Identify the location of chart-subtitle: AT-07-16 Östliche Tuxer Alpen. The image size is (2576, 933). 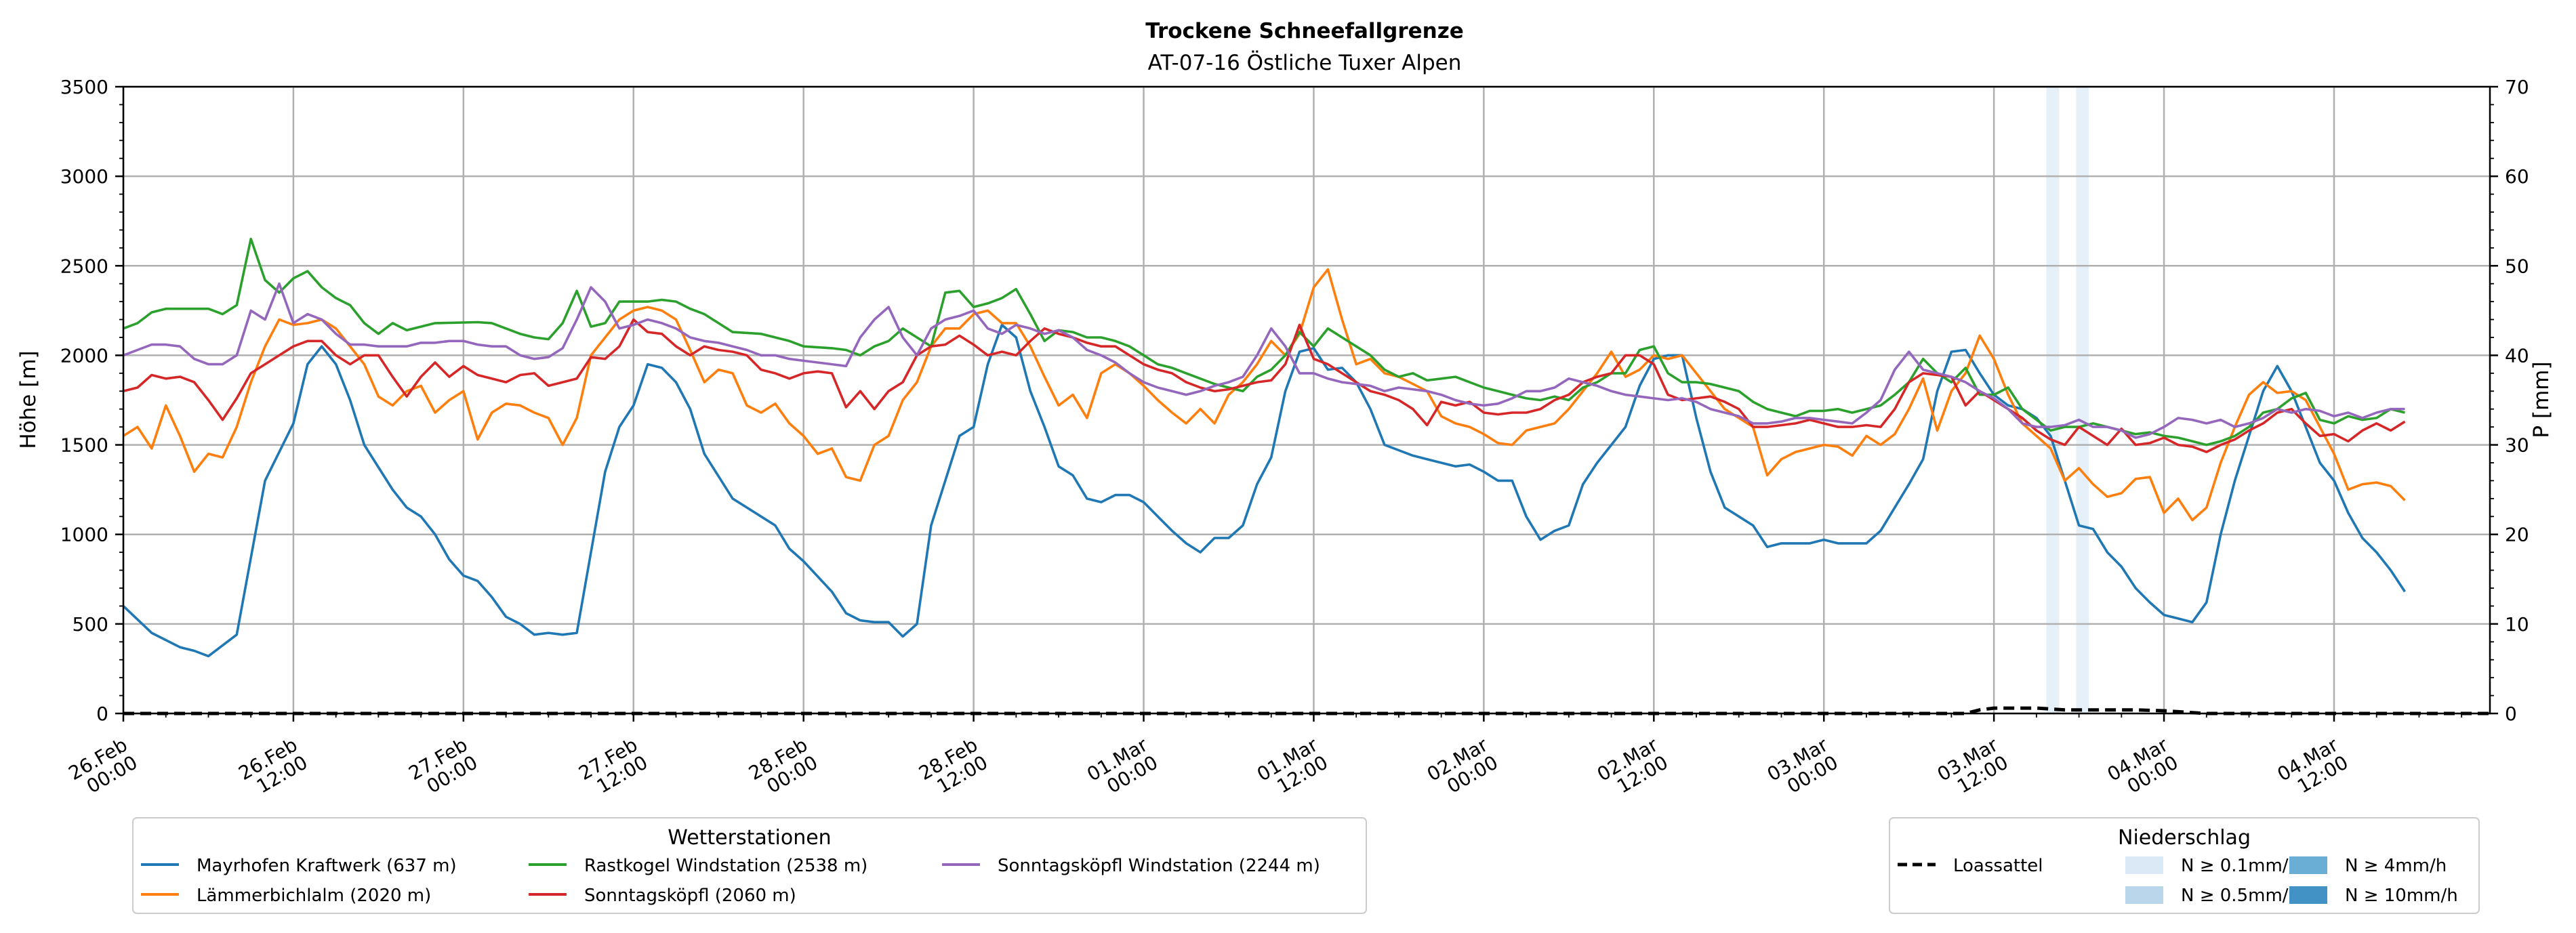
(1305, 62).